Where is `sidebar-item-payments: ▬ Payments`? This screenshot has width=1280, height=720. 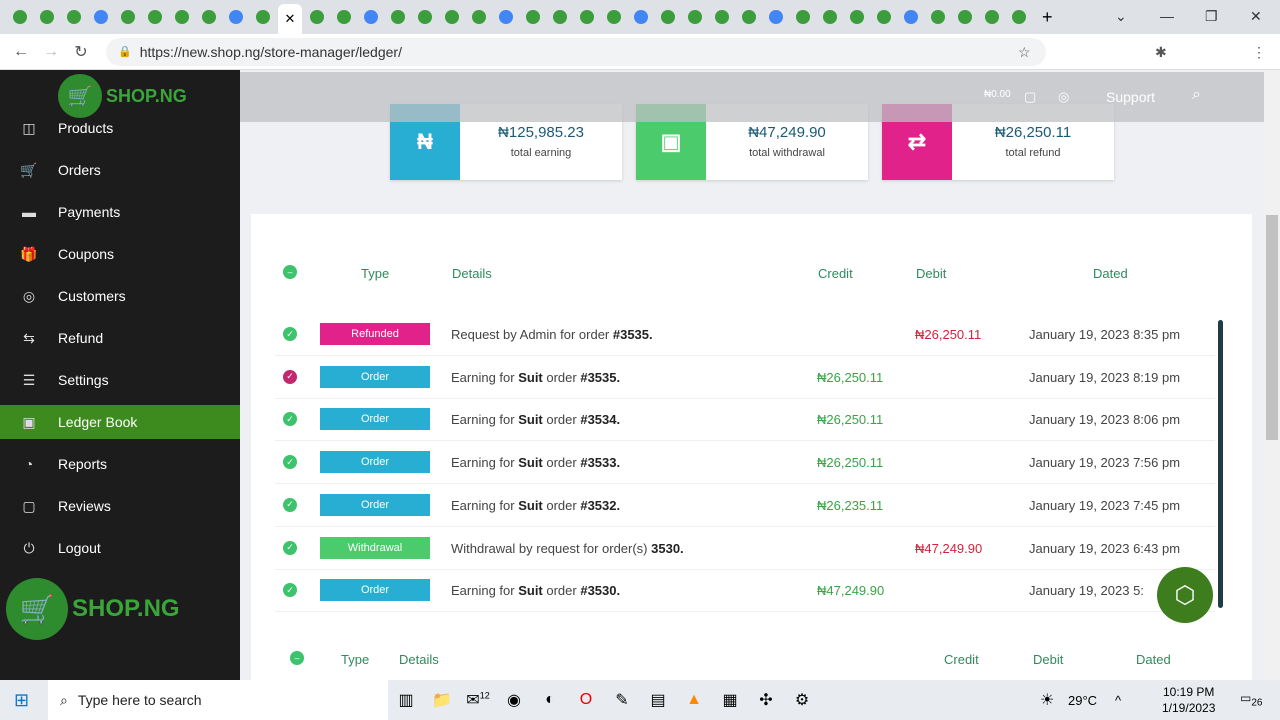
sidebar-item-payments: ▬ Payments is located at coordinates (120, 212).